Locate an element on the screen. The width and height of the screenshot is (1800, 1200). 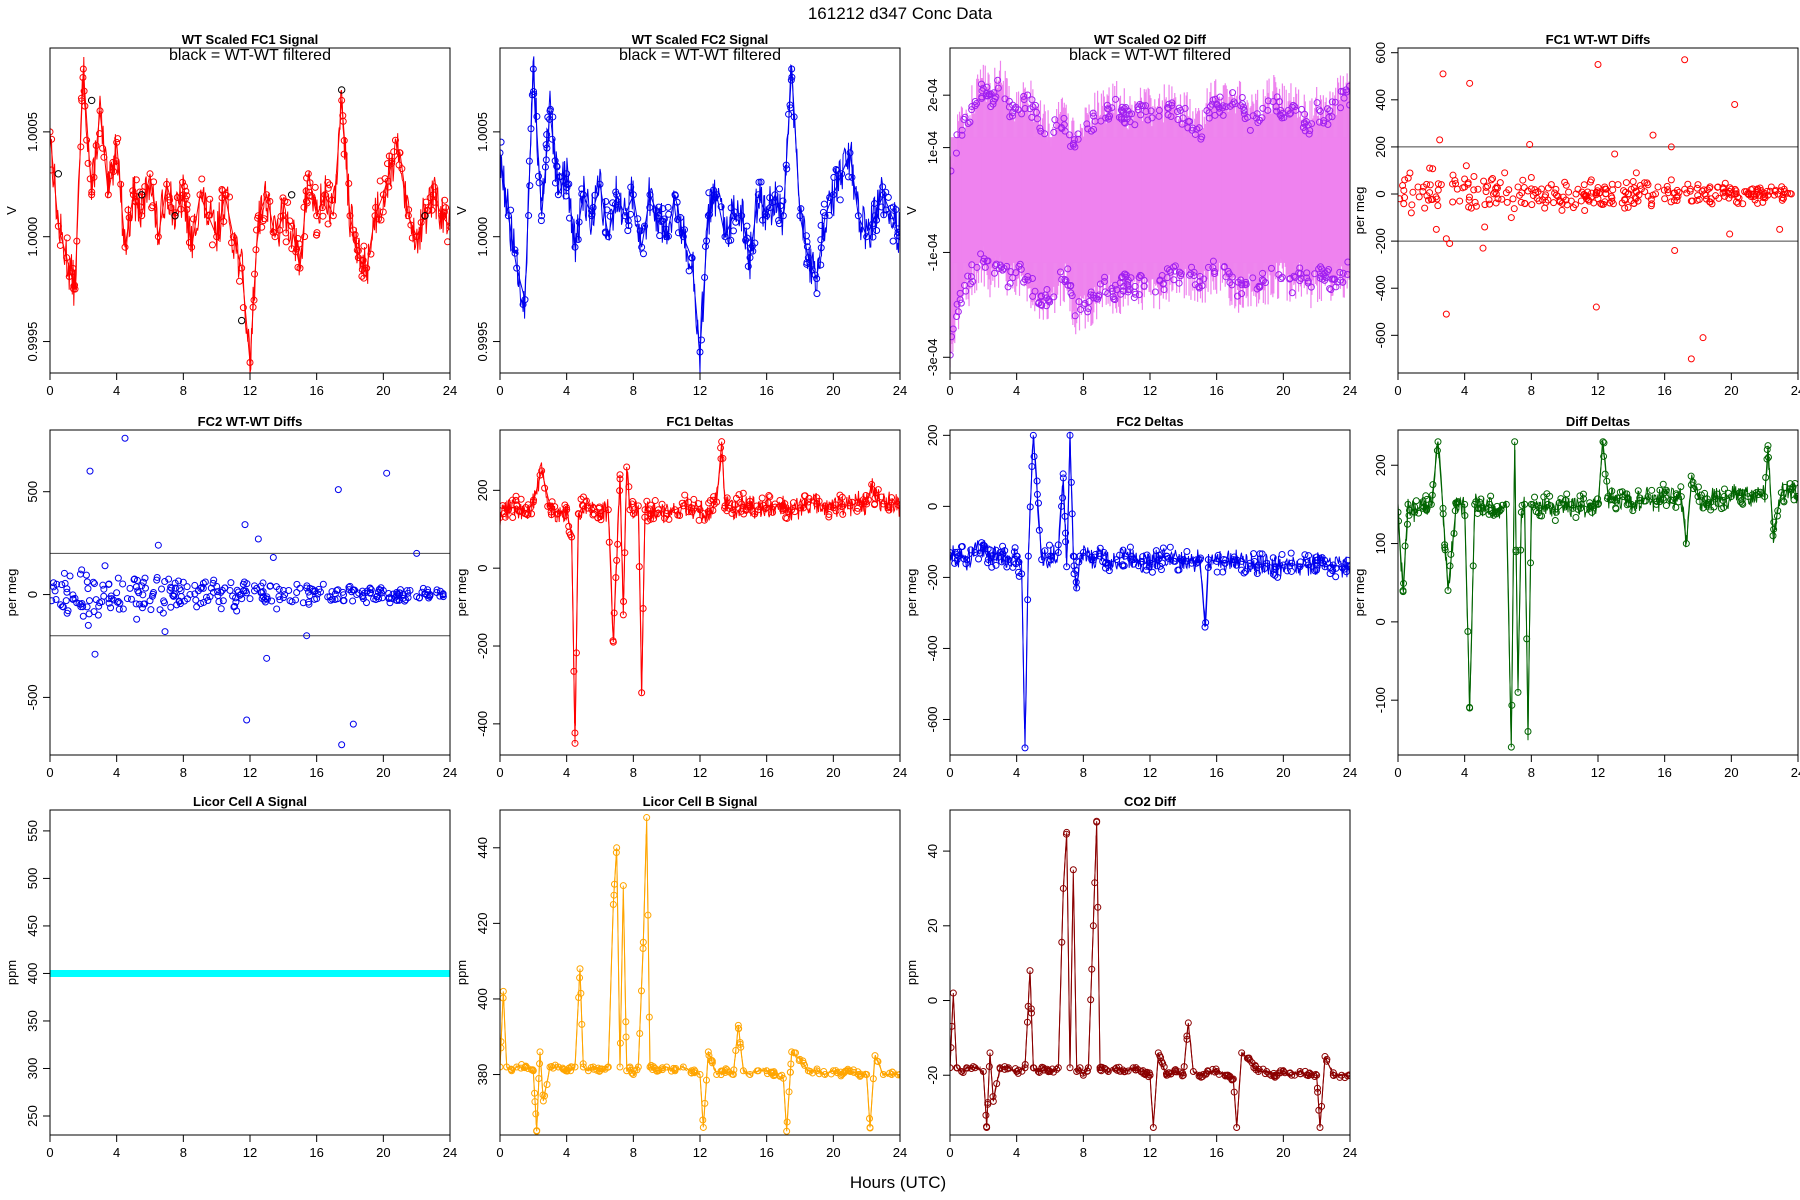
x-tick-label: 0 is located at coordinates (499, 390).